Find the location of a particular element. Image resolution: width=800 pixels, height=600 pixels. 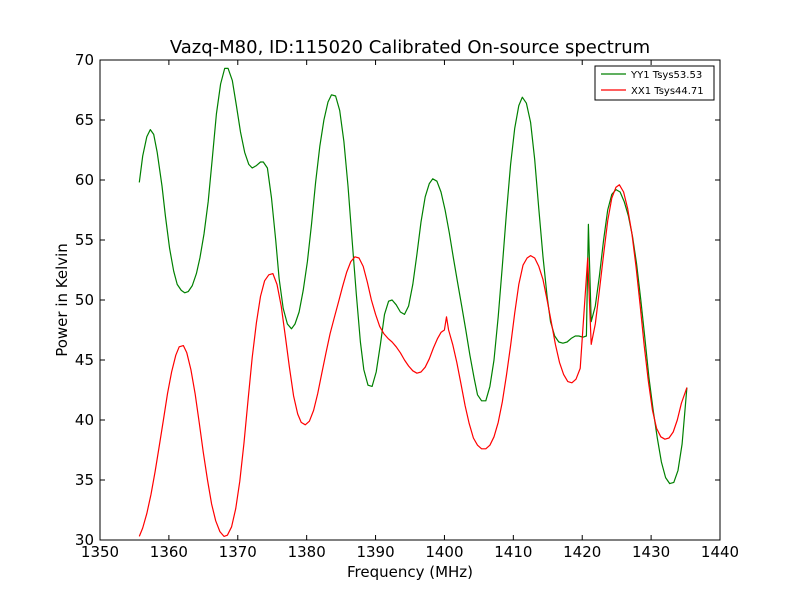

y-tick-label: 55 is located at coordinates (84, 240).